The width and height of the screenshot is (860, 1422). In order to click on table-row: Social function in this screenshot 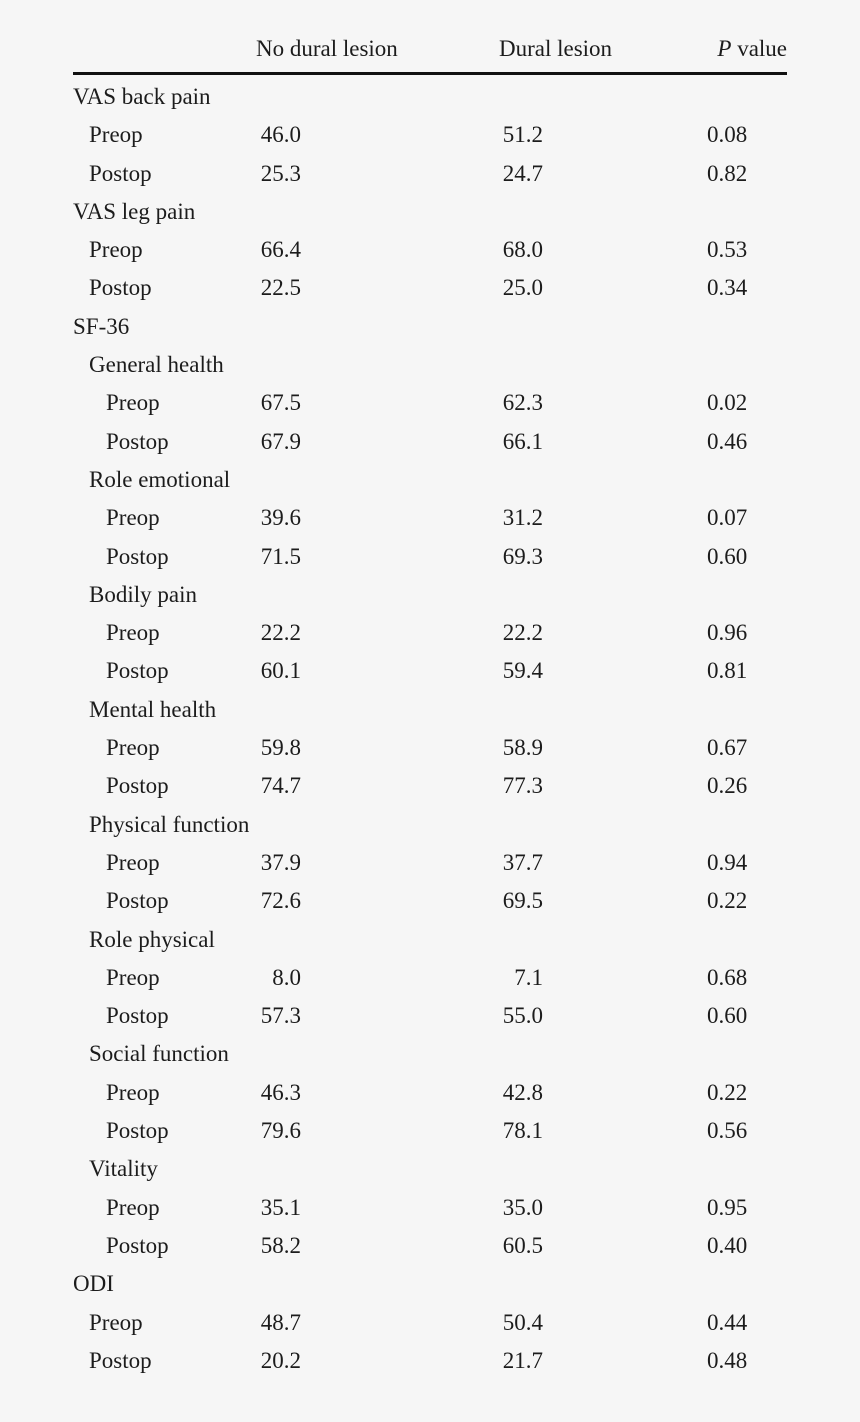, I will do `click(430, 1054)`.